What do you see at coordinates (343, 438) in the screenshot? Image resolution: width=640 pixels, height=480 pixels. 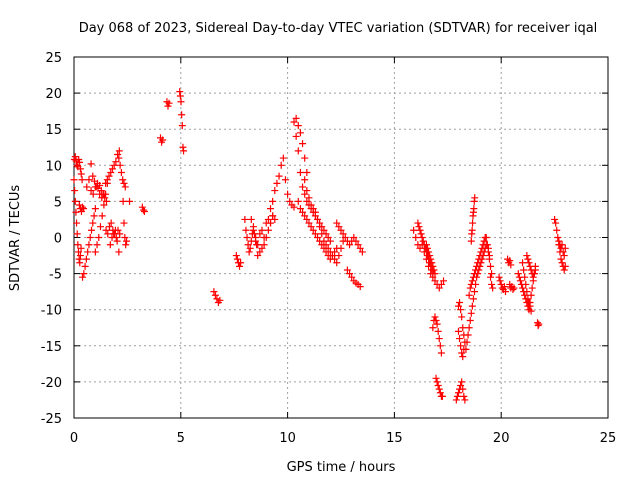 I see `x-axis-tick-labels: 0 5 10 15 20 25` at bounding box center [343, 438].